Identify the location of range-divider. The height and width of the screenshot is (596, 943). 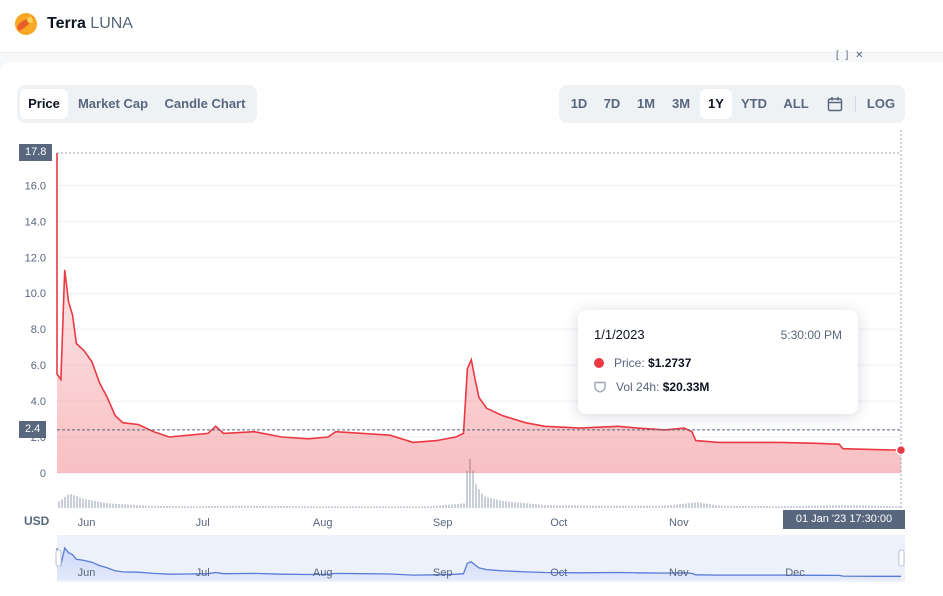
(855, 104).